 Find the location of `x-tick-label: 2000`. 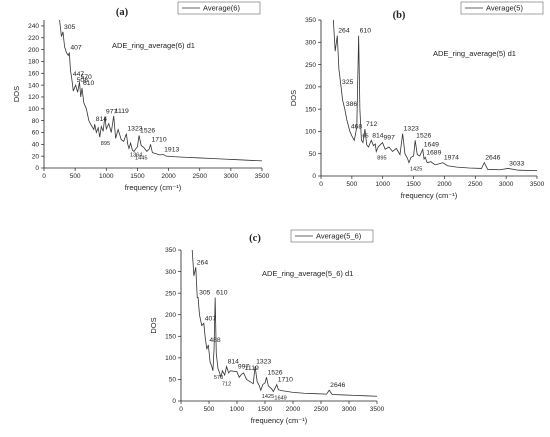

x-tick-label: 2000 is located at coordinates (444, 184).